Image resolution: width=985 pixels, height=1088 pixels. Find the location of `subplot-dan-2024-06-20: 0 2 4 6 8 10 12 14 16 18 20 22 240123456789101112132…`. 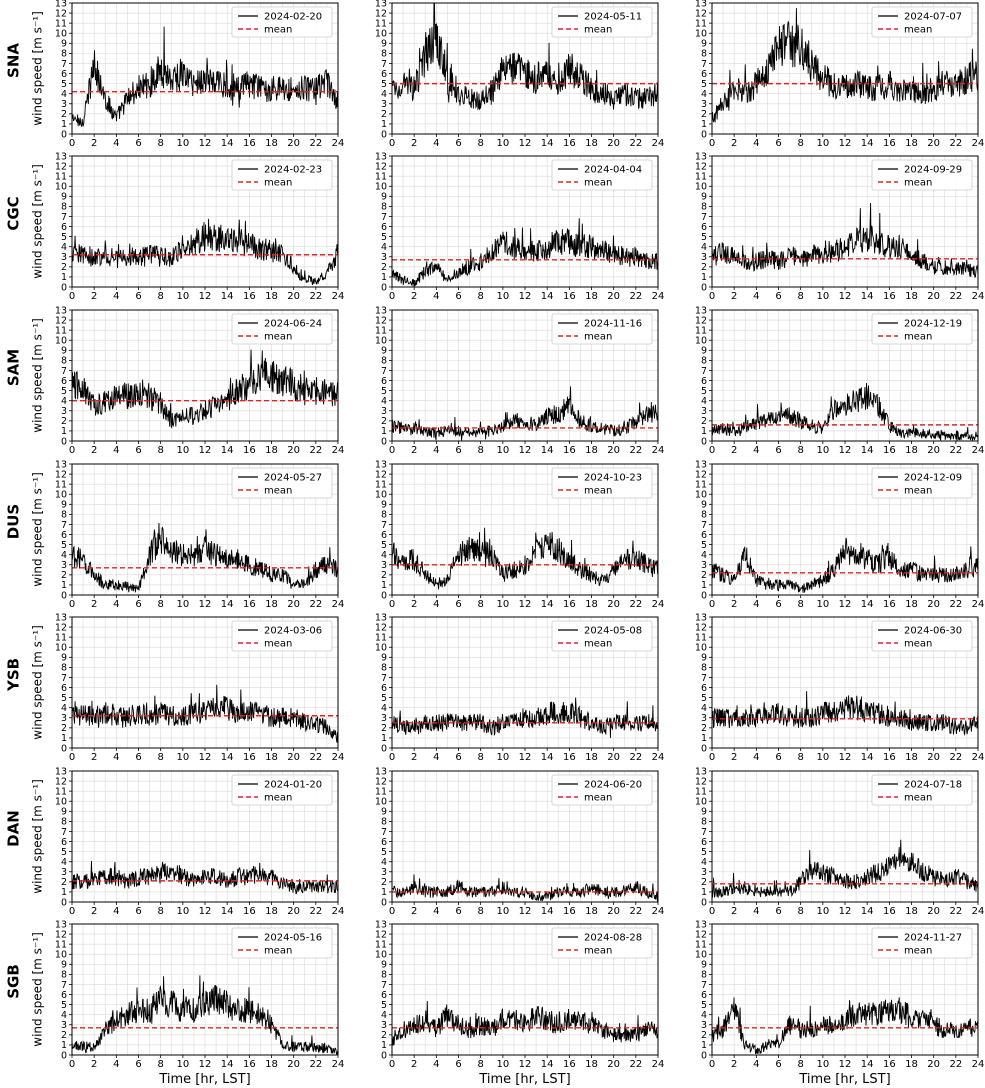

subplot-dan-2024-06-20: 0 2 4 6 8 10 12 14 16 18 20 22 240123456789101112132… is located at coordinates (519, 841).